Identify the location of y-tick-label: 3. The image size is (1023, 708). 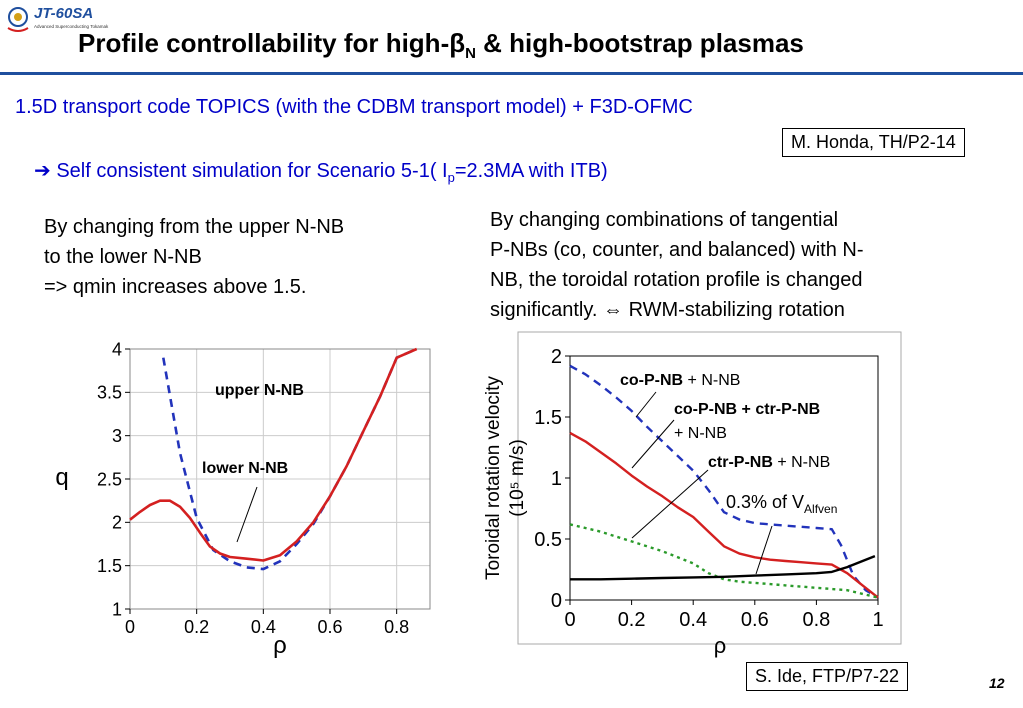
(117, 436).